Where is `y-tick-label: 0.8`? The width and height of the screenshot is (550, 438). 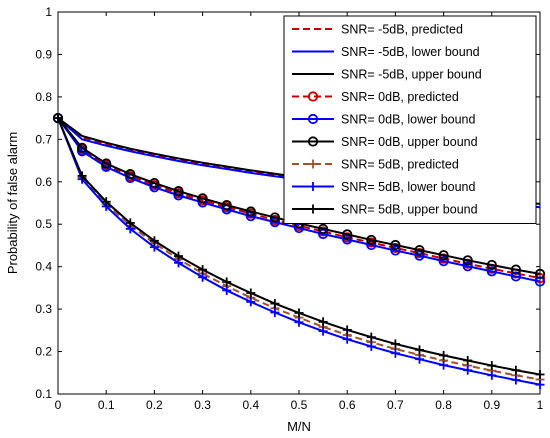 y-tick-label: 0.8 is located at coordinates (43, 97).